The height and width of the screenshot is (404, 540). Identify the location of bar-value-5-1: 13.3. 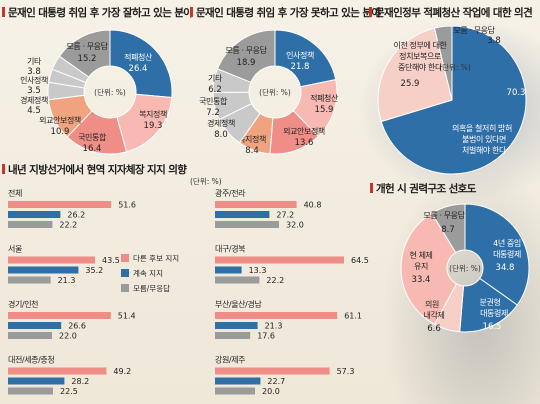
(258, 270).